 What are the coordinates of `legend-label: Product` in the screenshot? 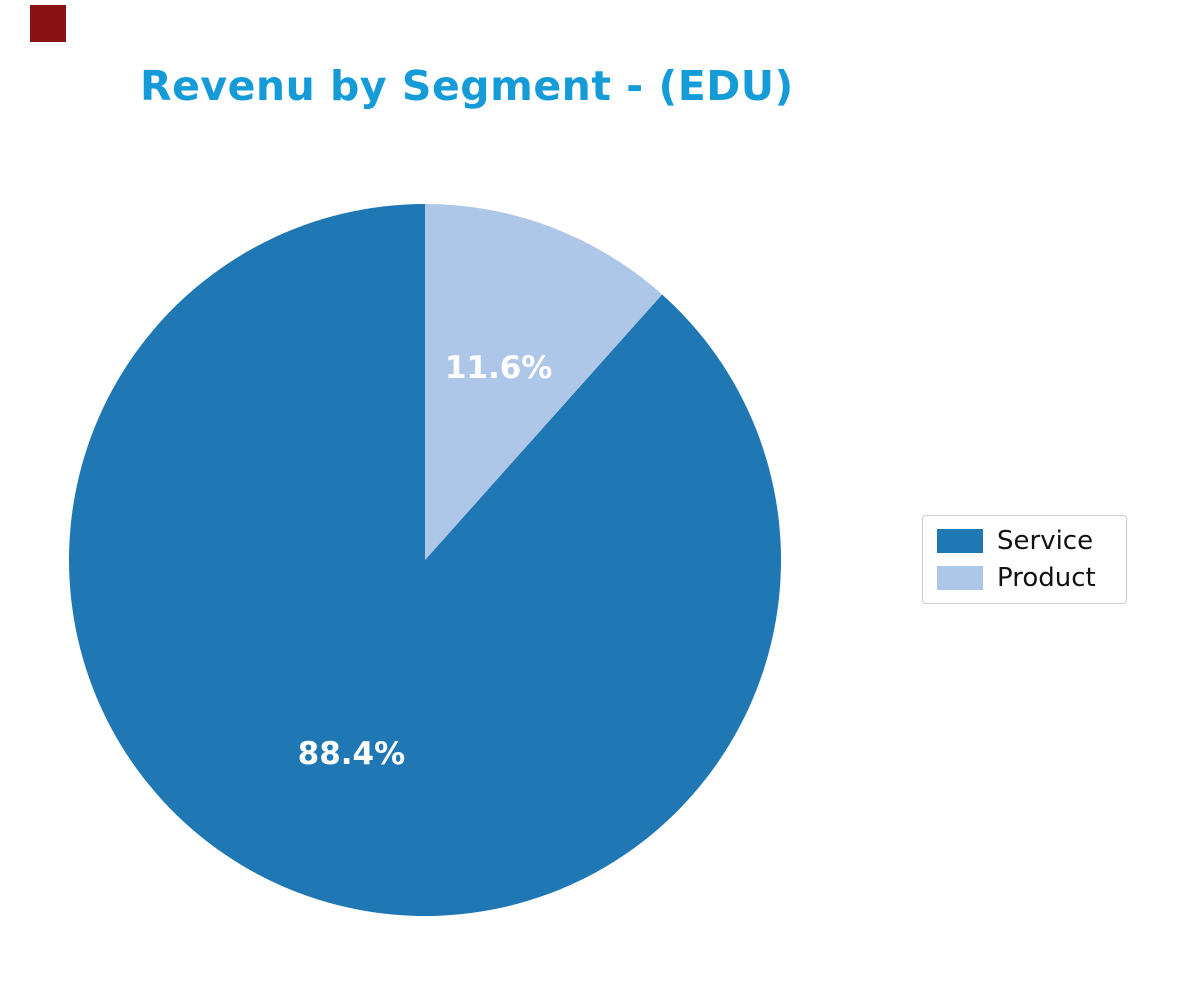 It's located at (1046, 578).